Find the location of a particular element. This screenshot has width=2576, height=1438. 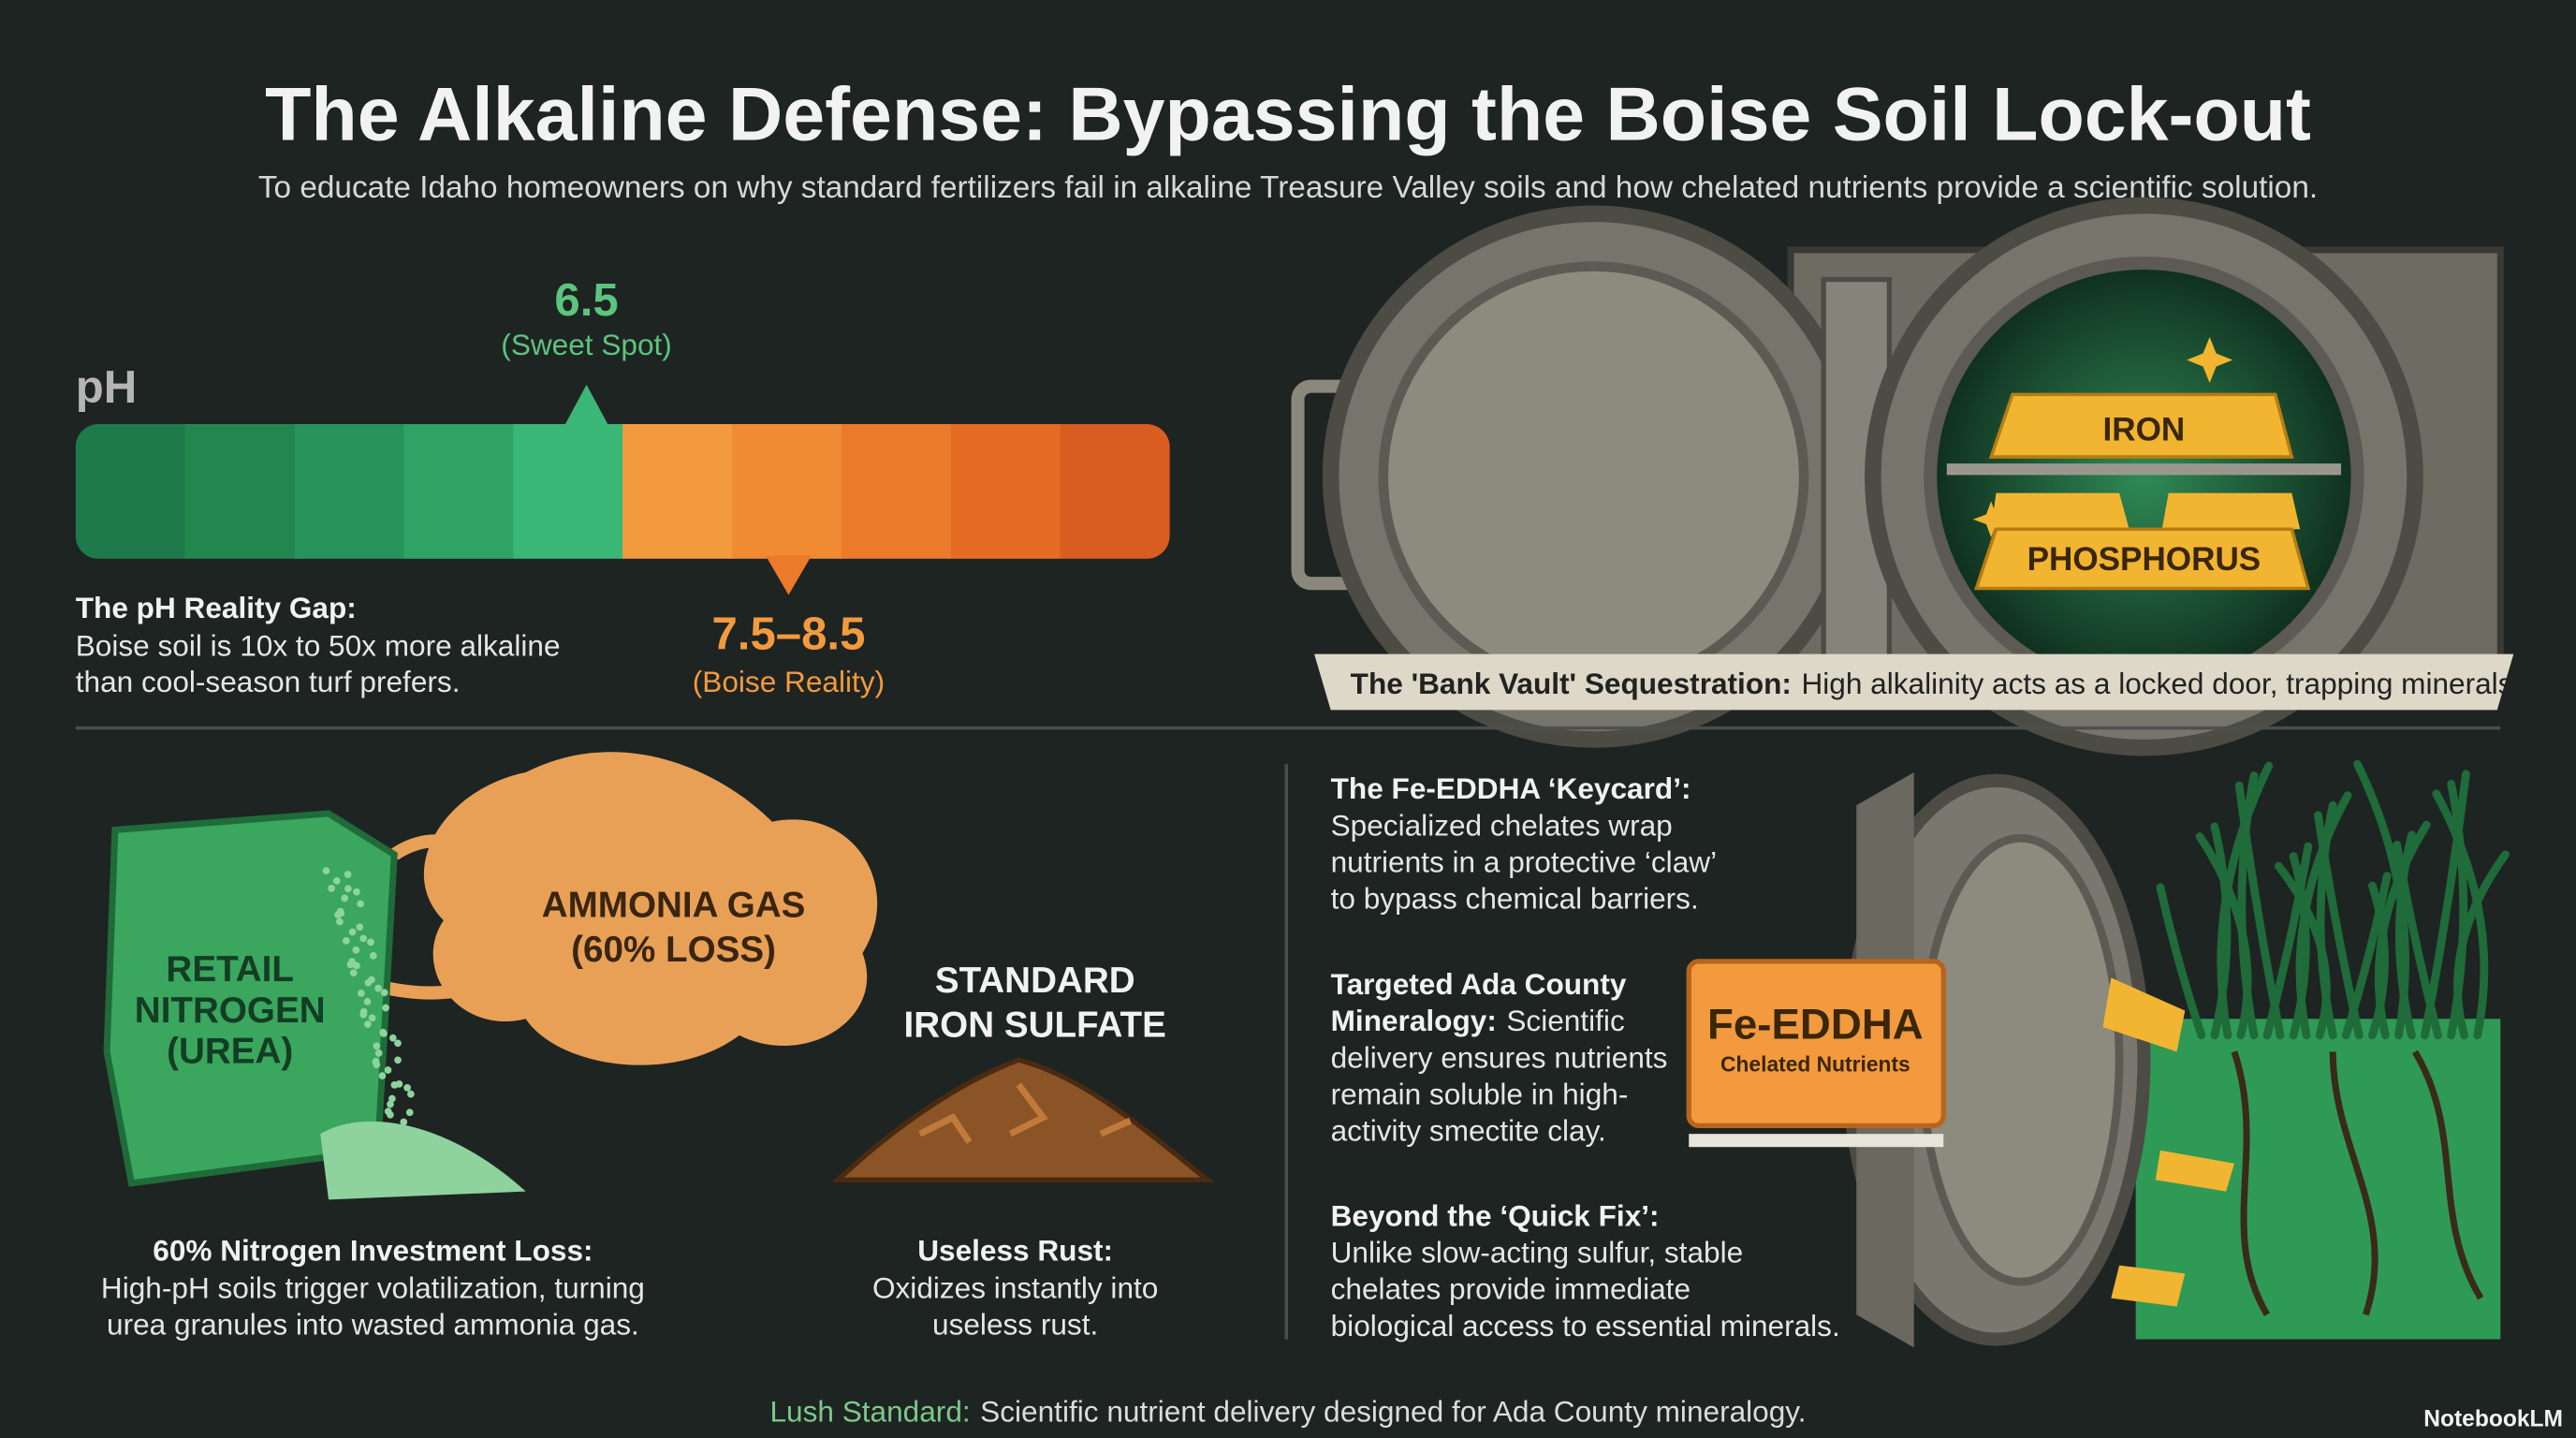

point-row: Beyond the ‘Quick Fix’: is located at coordinates (1495, 1215).